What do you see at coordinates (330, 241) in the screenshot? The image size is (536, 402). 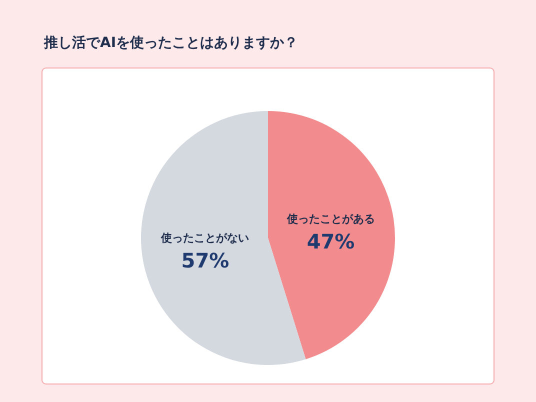 I see `data-label: 47%` at bounding box center [330, 241].